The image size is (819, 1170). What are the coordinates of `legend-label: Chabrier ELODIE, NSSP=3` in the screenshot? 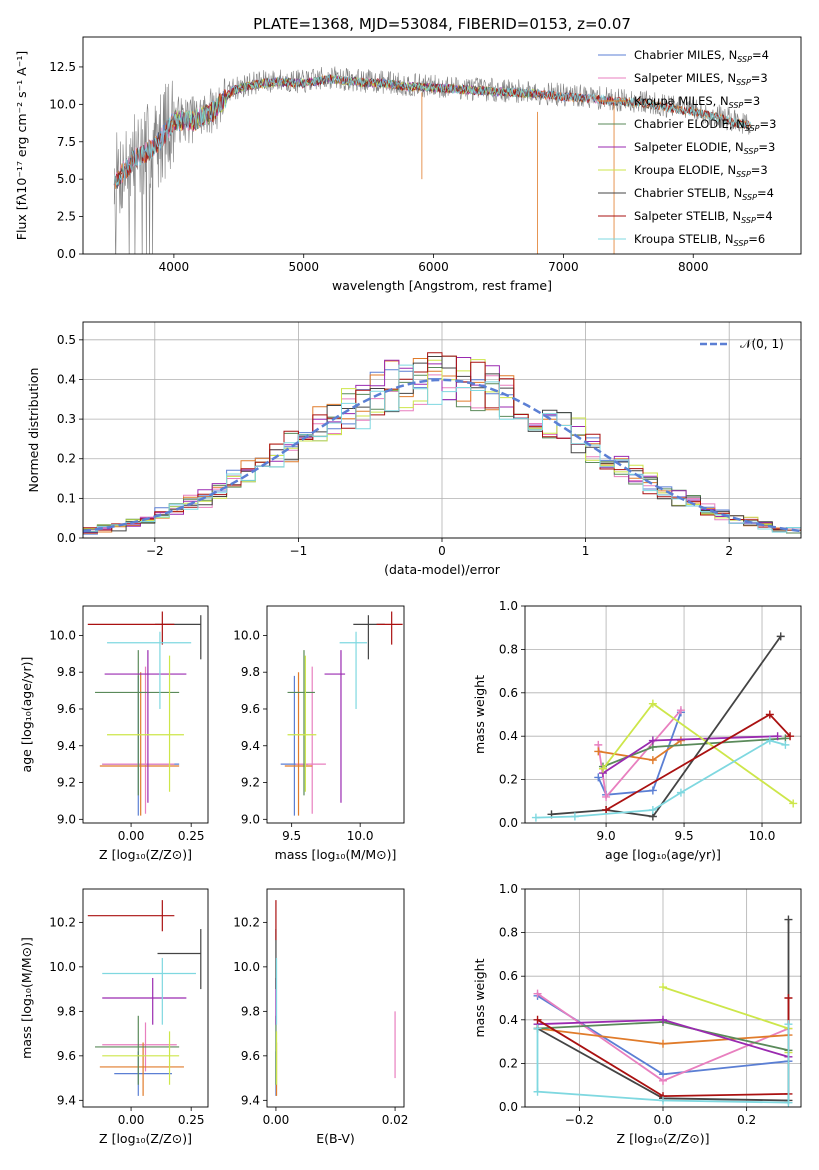 It's located at (705, 125).